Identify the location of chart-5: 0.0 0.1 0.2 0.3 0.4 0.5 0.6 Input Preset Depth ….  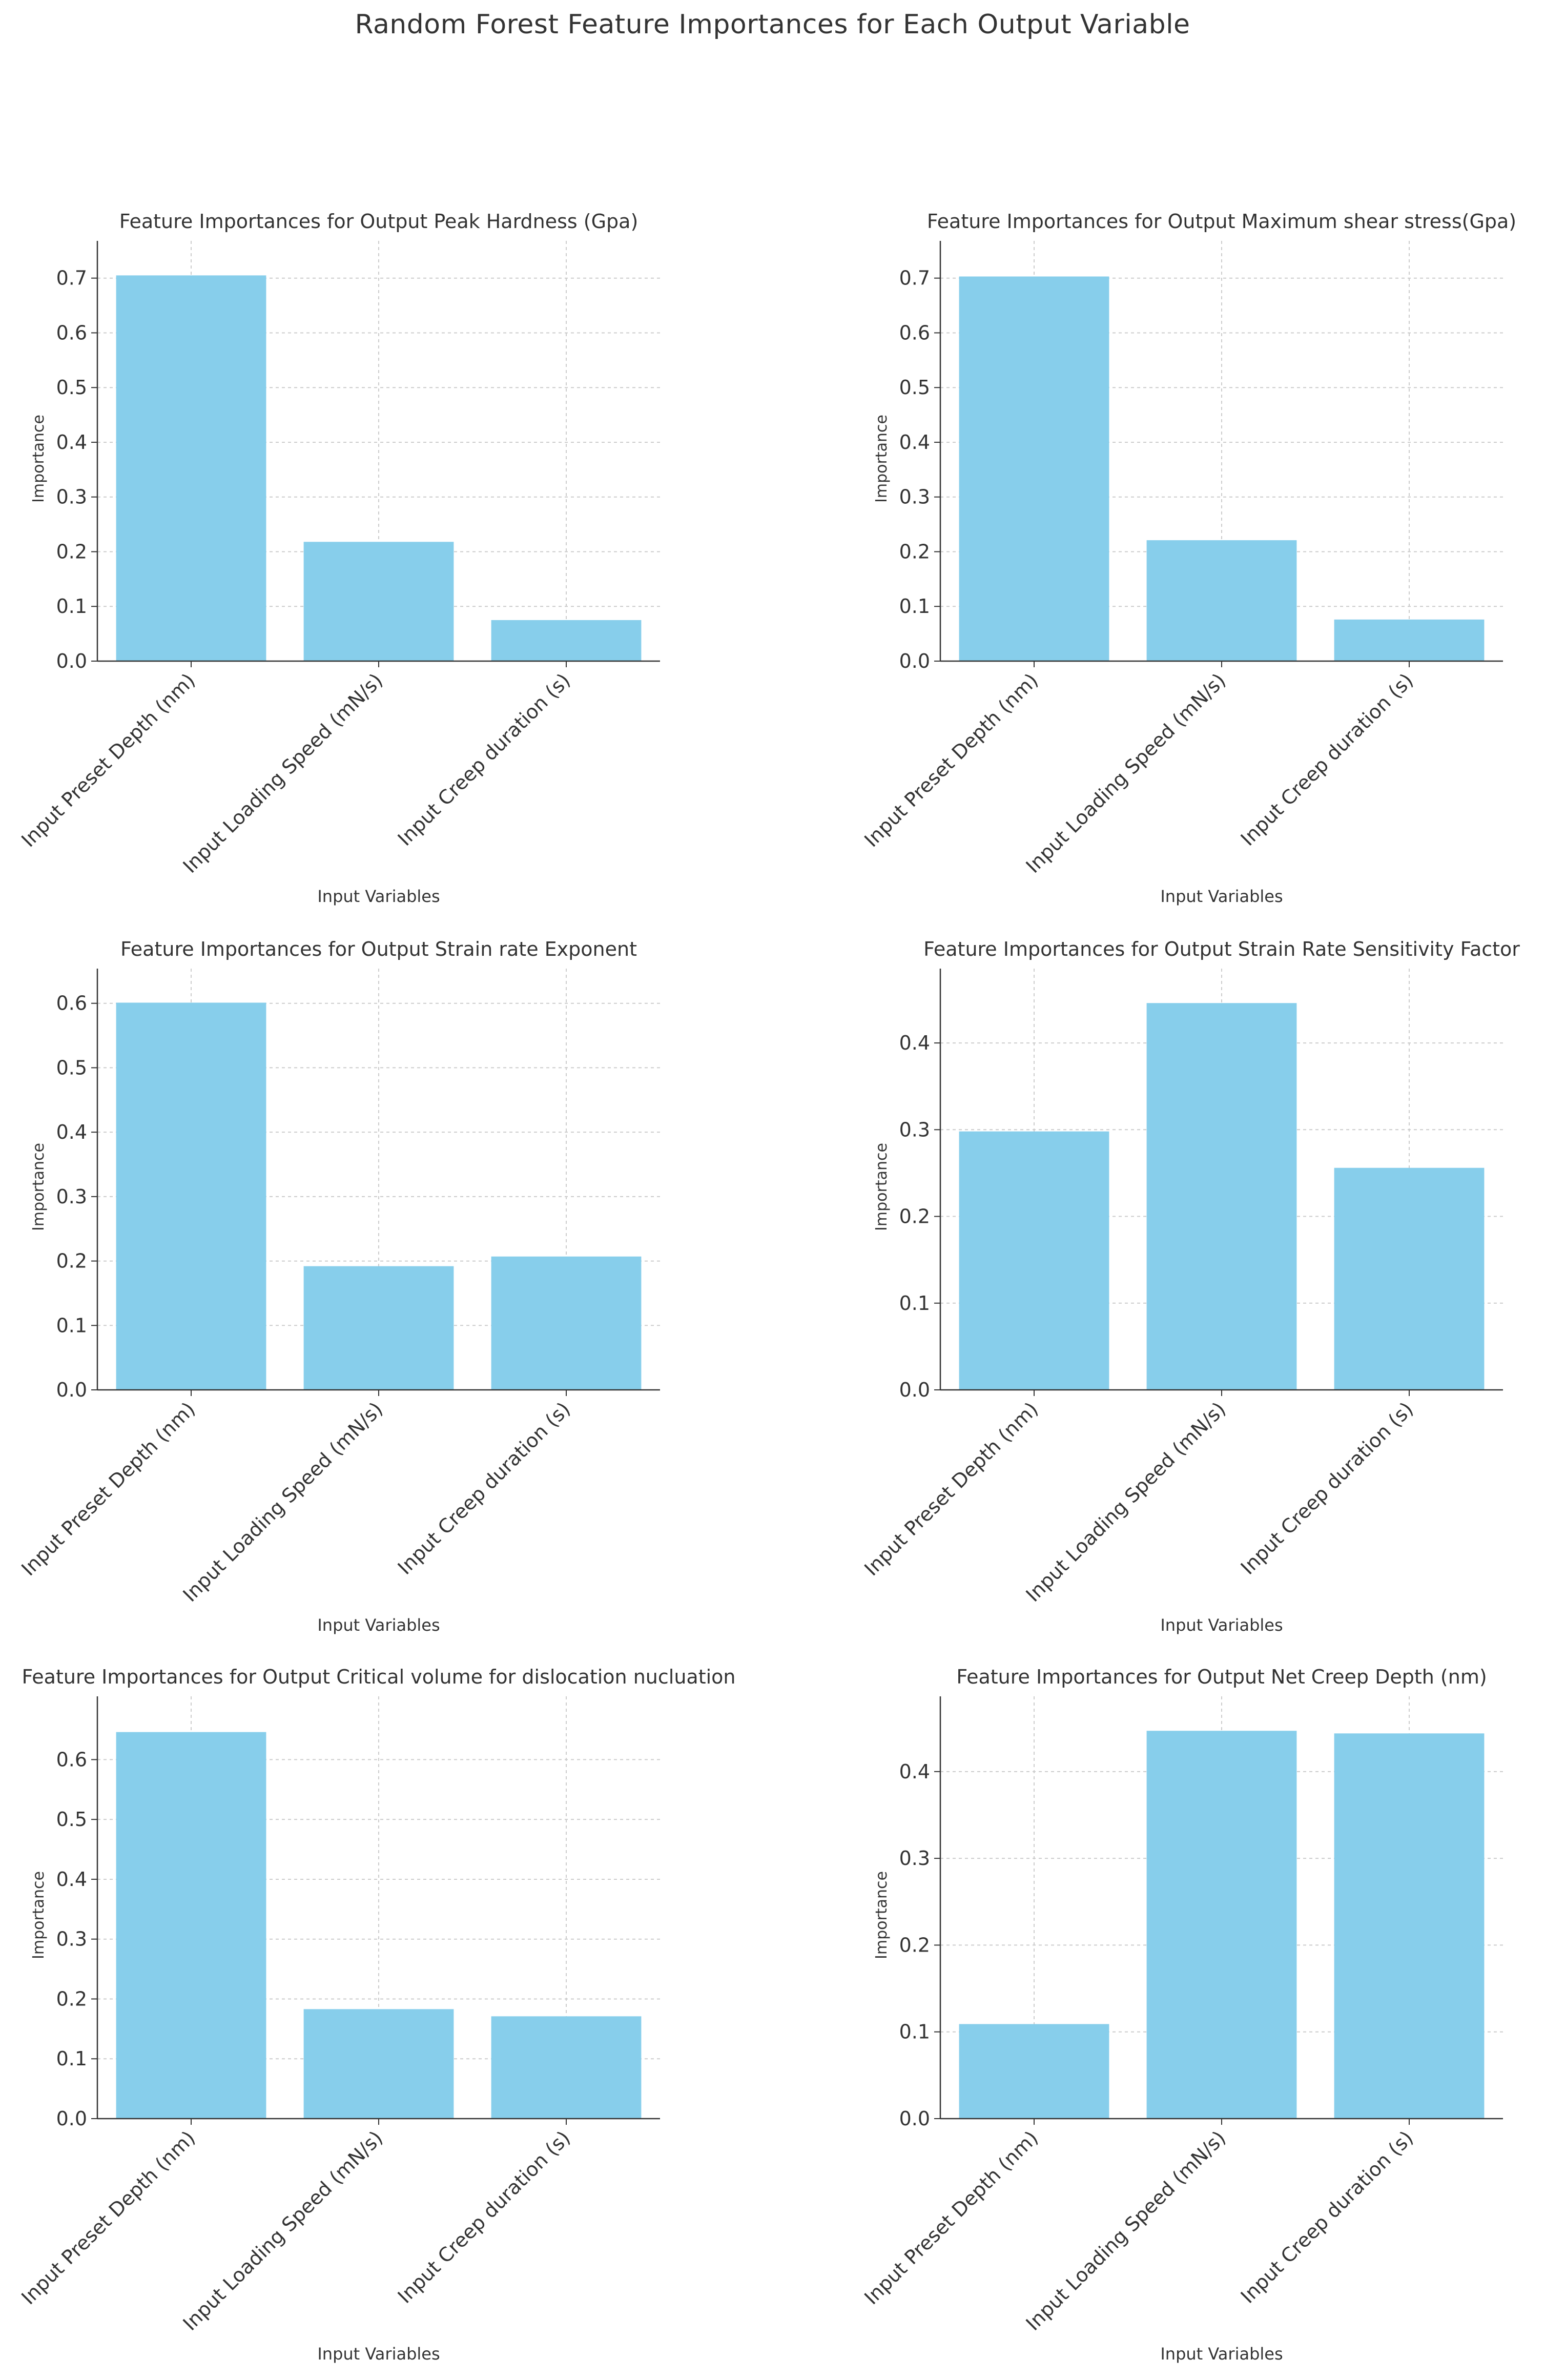
(376, 2015).